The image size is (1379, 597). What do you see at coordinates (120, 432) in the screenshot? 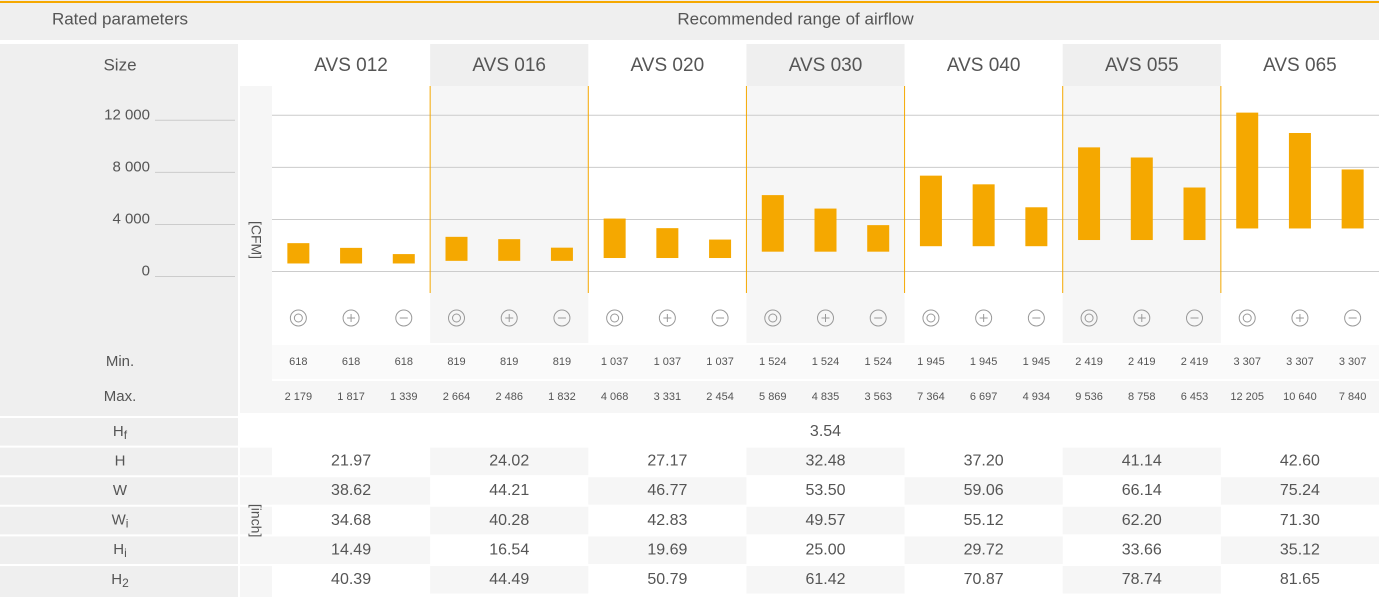
I see `row-label: Hf` at bounding box center [120, 432].